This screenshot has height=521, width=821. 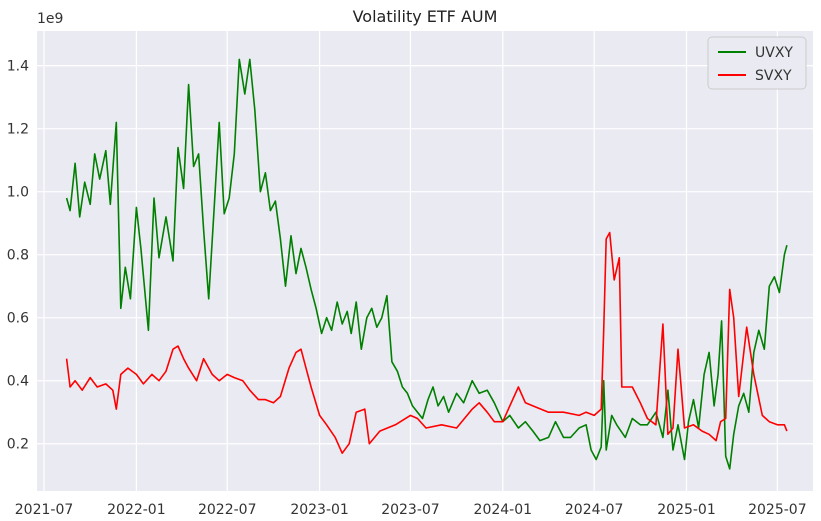 What do you see at coordinates (757, 63) in the screenshot?
I see `legend: UVXY SVXY` at bounding box center [757, 63].